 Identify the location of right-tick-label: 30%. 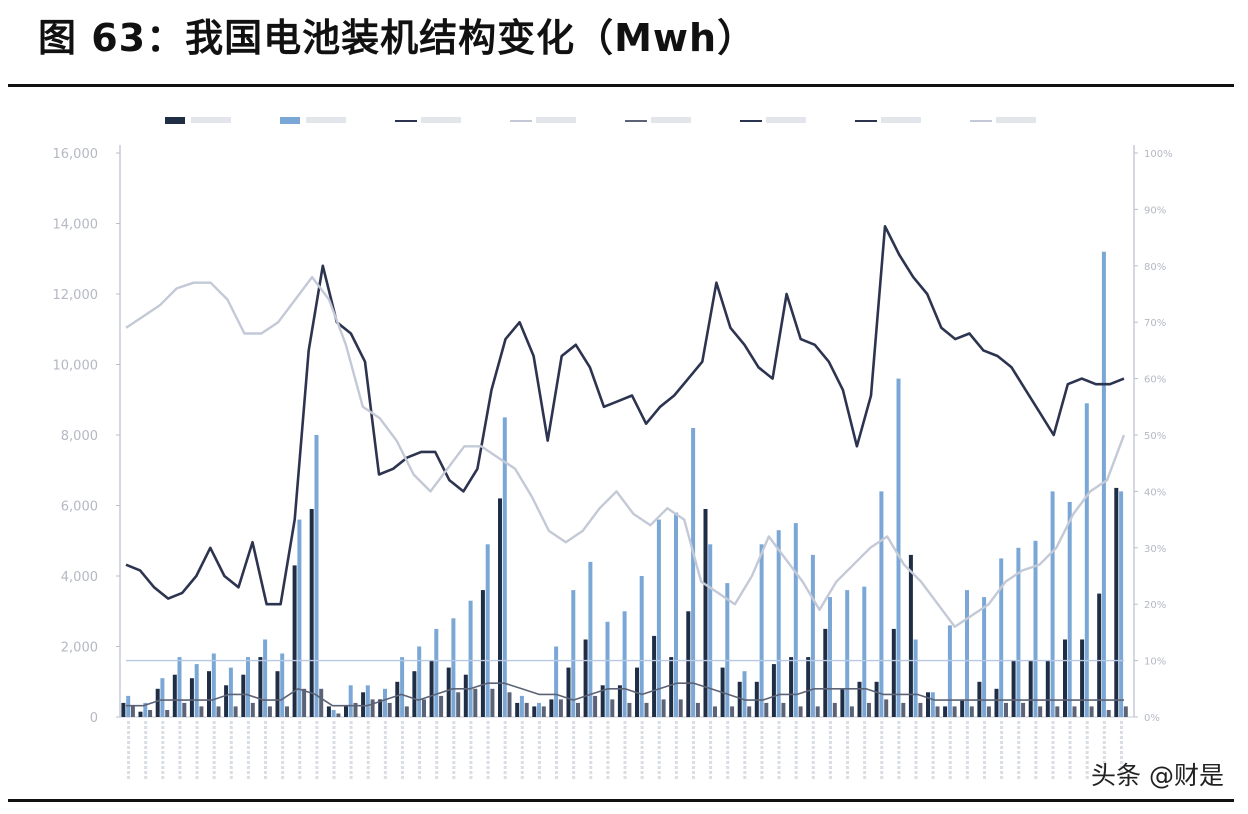
(1155, 549).